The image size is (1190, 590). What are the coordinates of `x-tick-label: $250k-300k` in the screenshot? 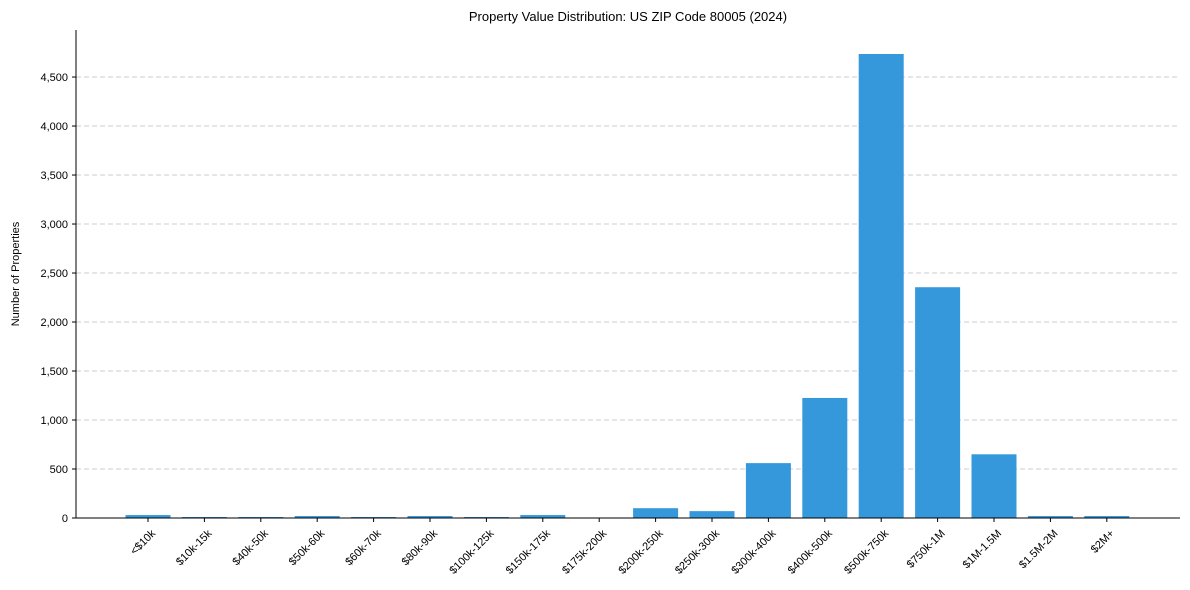 It's located at (697, 551).